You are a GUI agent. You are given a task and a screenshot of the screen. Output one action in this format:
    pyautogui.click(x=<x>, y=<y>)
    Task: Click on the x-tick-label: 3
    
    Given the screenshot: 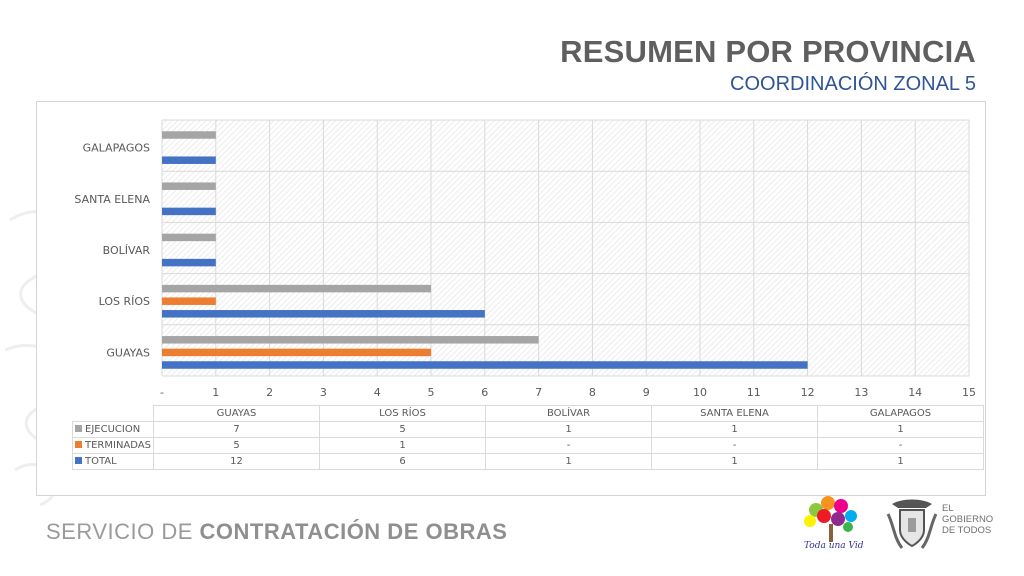 What is the action you would take?
    pyautogui.click(x=323, y=392)
    